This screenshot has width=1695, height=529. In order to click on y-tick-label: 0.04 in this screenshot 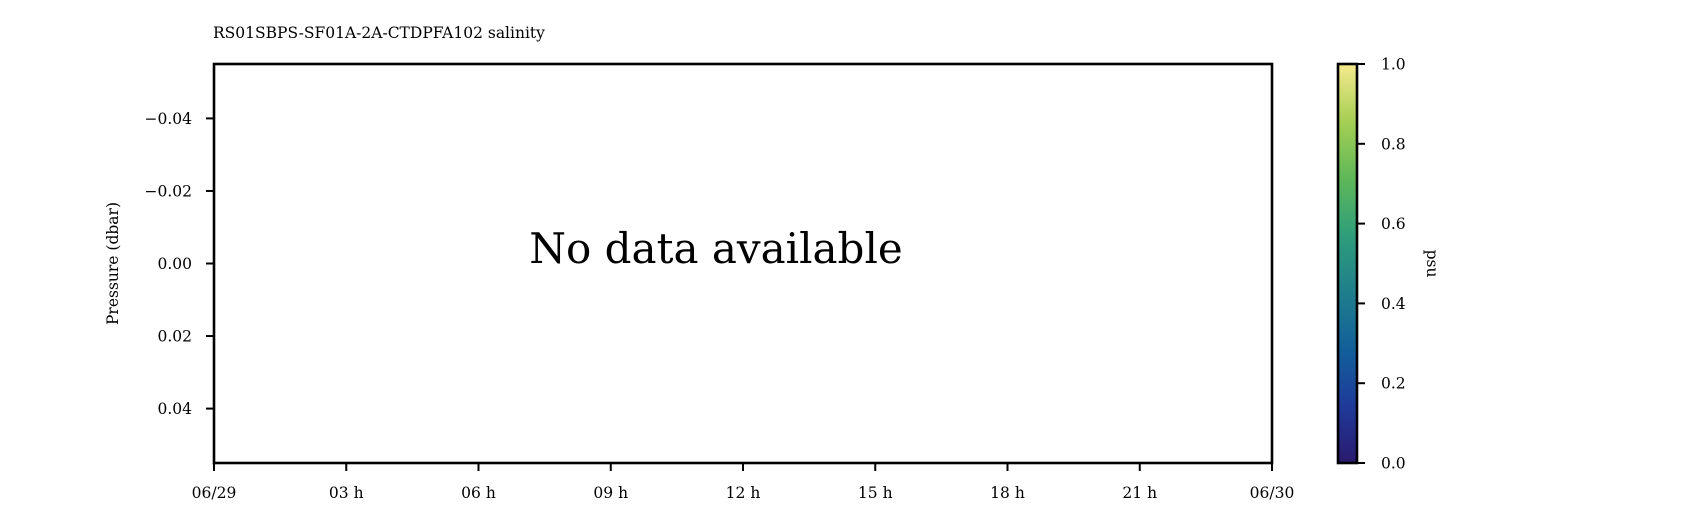, I will do `click(174, 409)`.